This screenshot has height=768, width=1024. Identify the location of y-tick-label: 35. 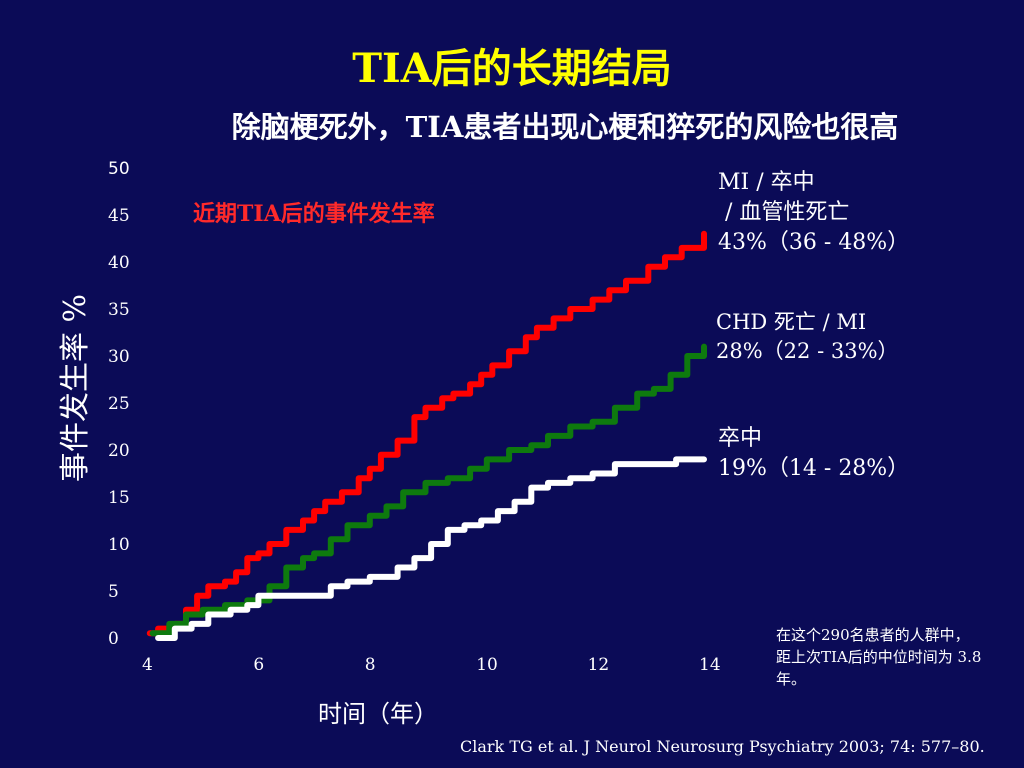
(119, 310).